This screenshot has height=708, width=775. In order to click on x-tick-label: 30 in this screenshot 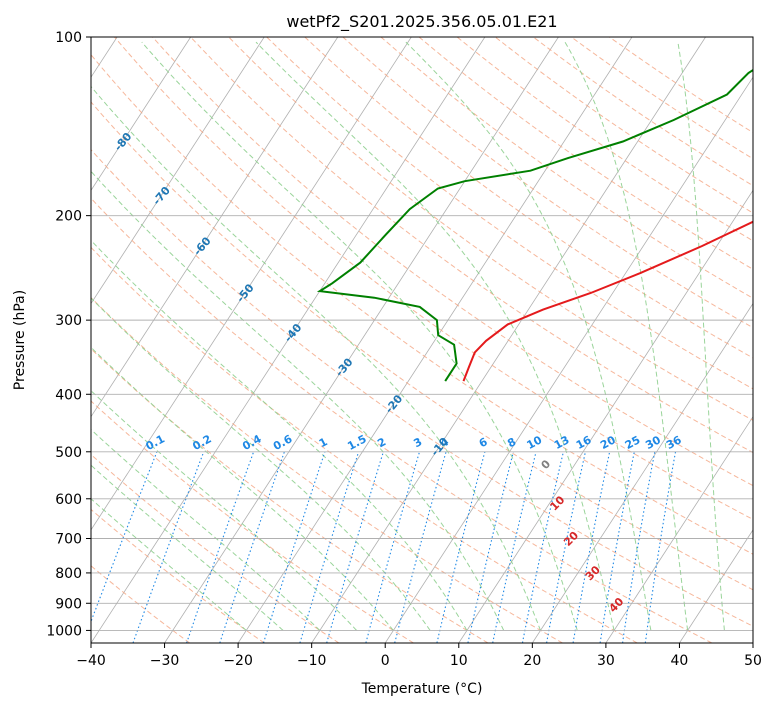, I will do `click(606, 661)`.